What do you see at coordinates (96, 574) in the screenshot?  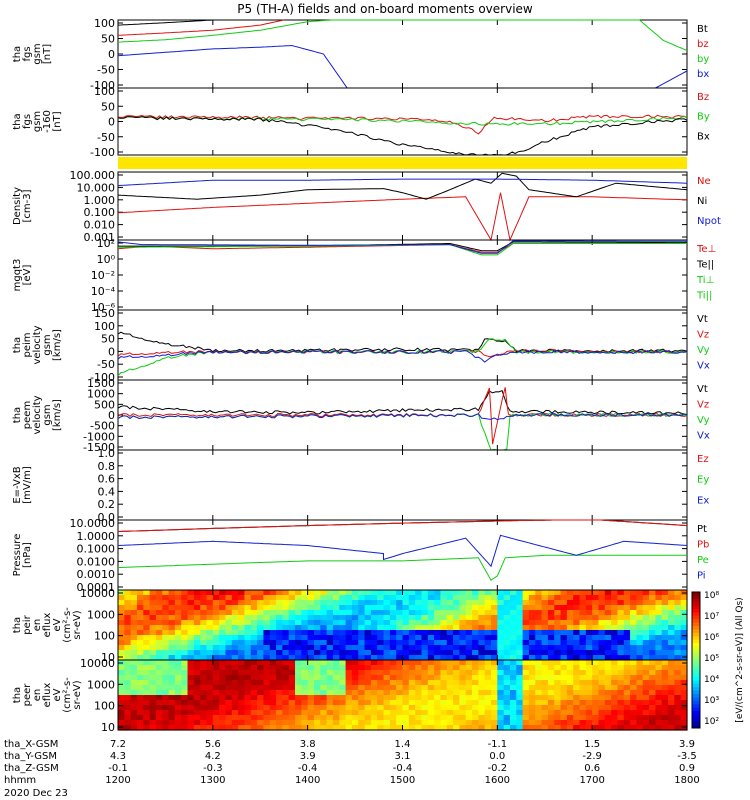 I see `y-tick-label: 0.0010` at bounding box center [96, 574].